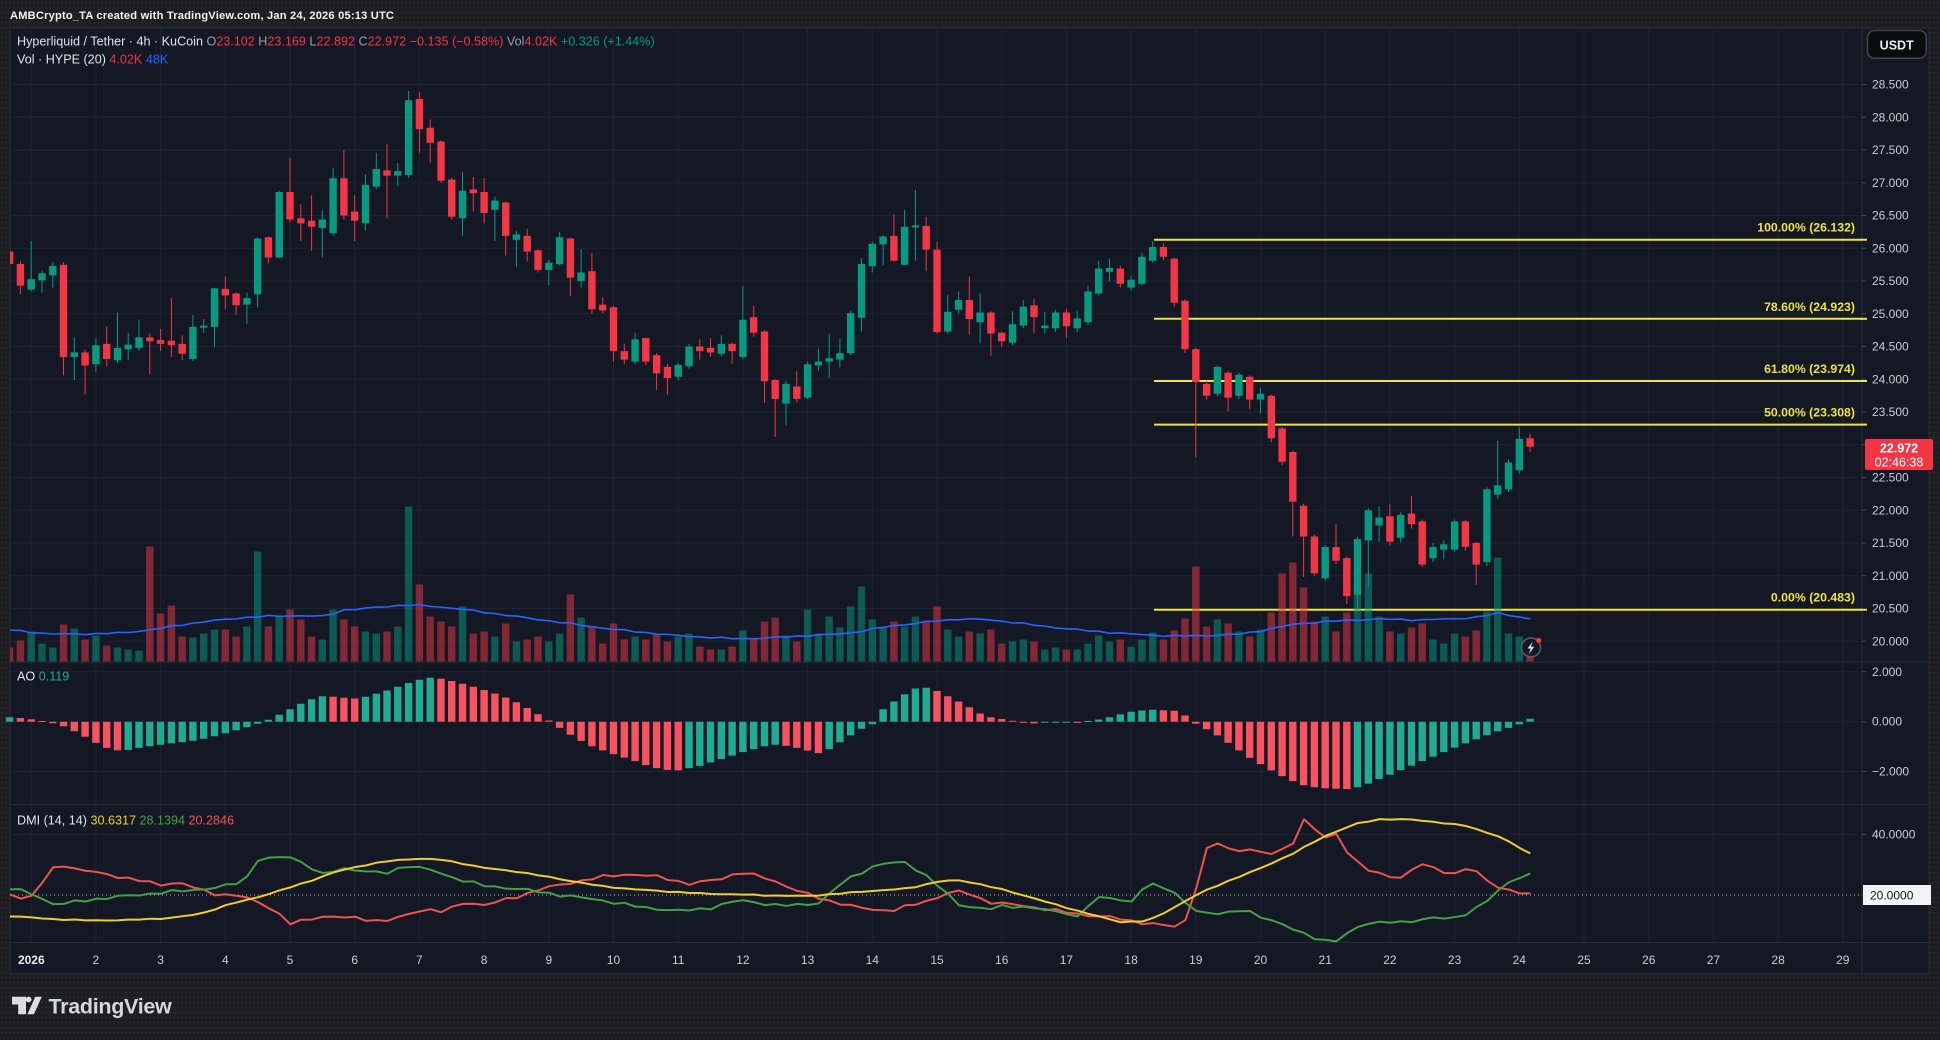 This screenshot has height=1040, width=1940. Describe the element at coordinates (1890, 412) in the screenshot. I see `svg-text: 23.500` at that location.